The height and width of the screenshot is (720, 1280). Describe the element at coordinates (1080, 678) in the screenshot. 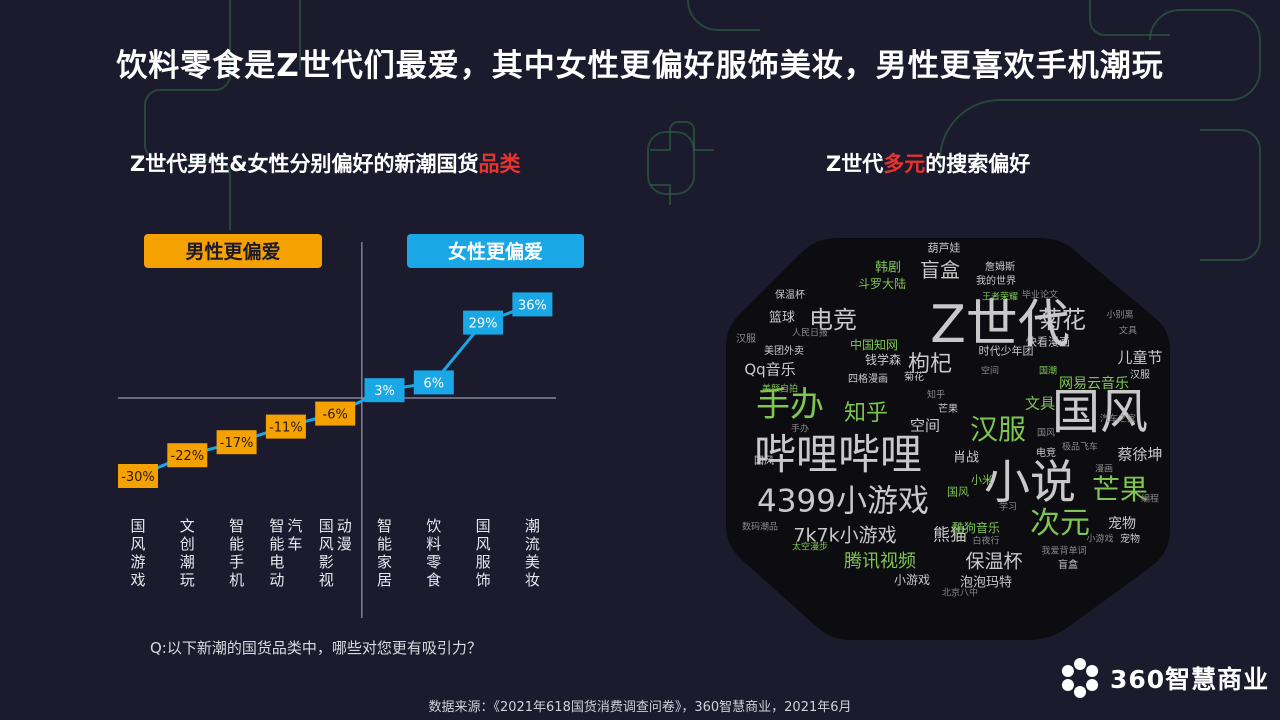

I see `flower-logo-icon` at that location.